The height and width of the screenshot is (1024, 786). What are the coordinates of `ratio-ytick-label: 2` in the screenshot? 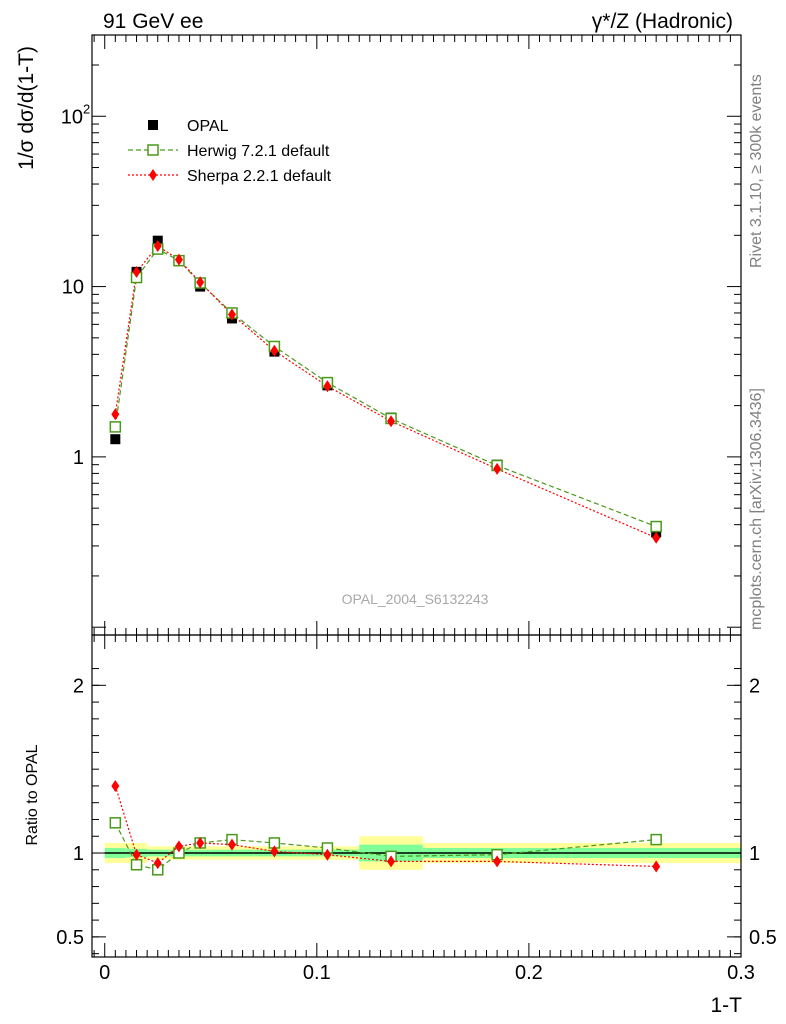 It's located at (78, 686).